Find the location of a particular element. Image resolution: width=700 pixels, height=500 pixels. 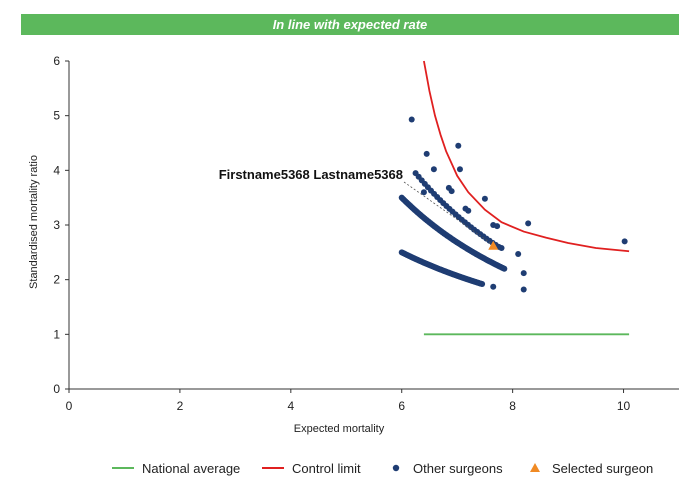

x-tick-label: 2 is located at coordinates (180, 406).